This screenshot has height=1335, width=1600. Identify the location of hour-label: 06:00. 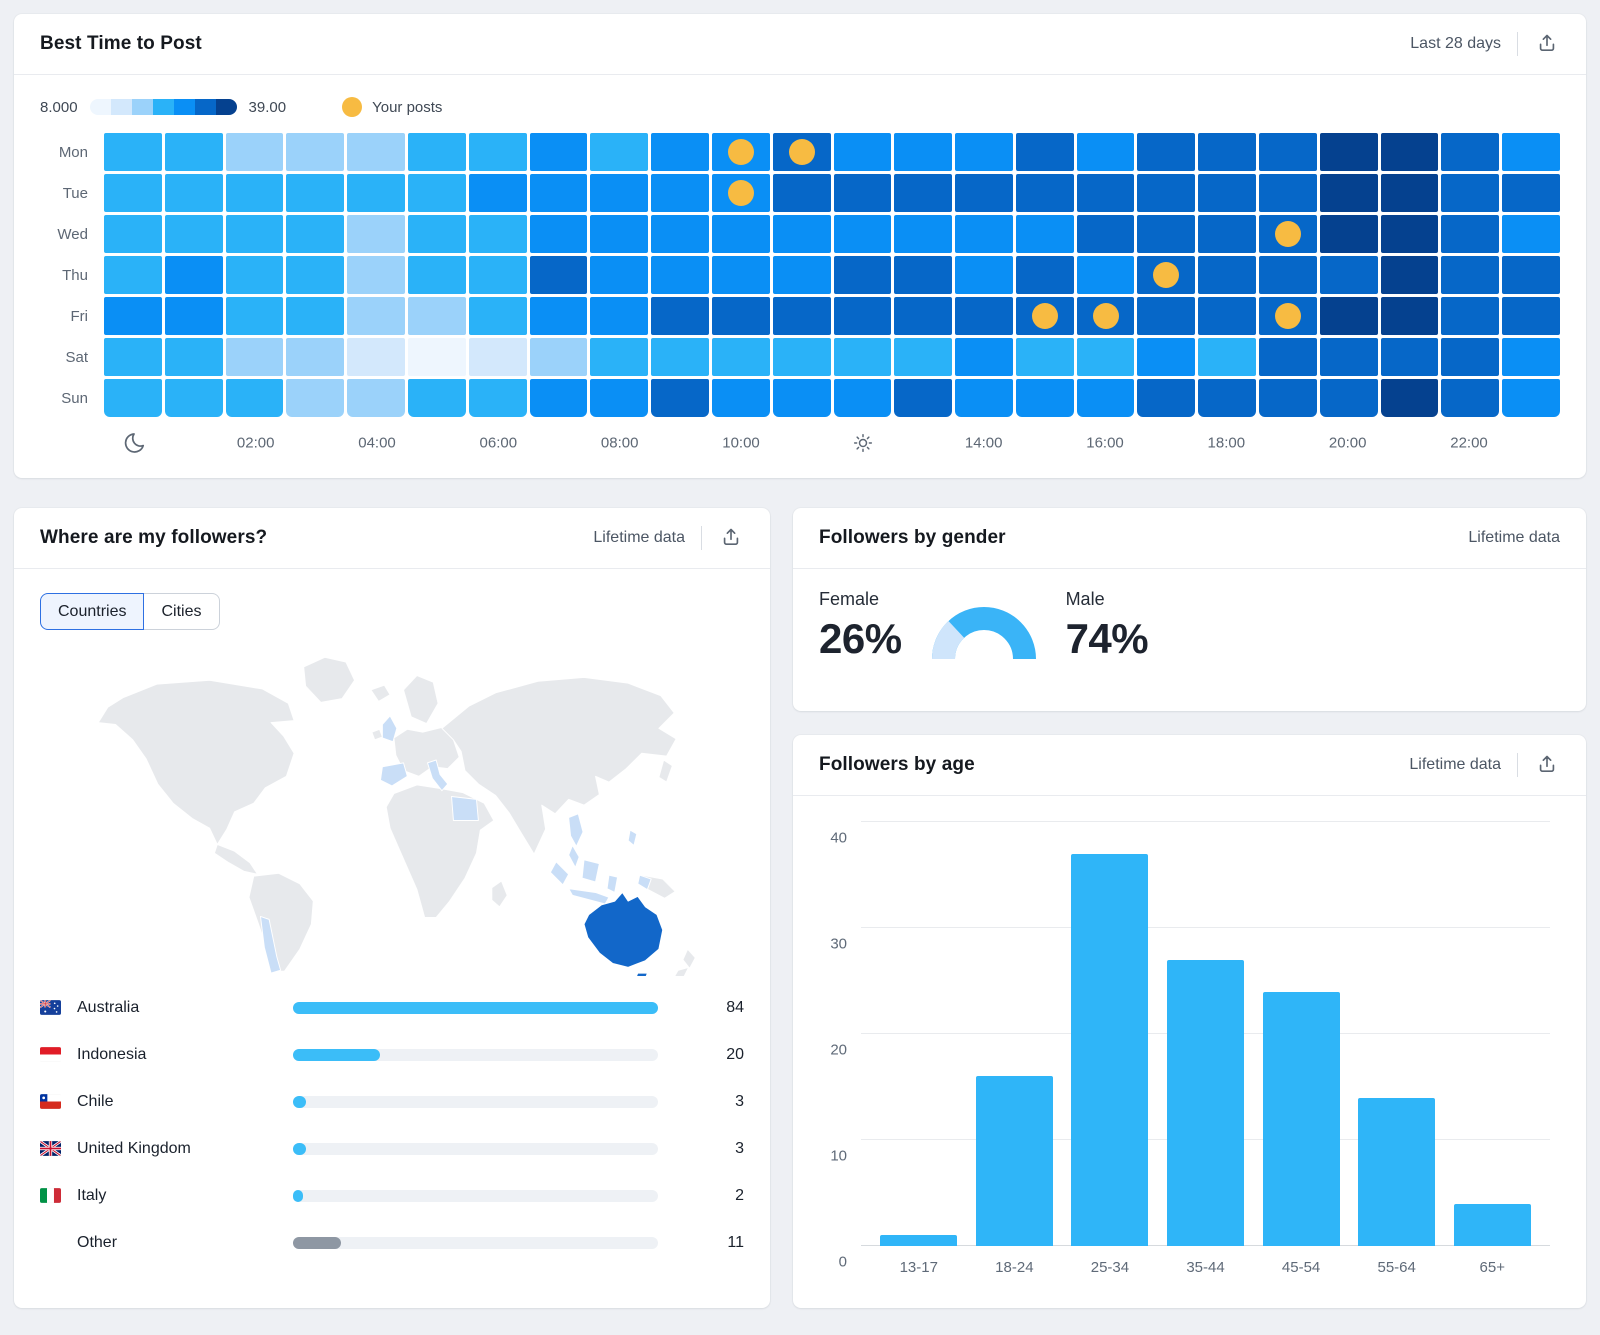
(498, 443).